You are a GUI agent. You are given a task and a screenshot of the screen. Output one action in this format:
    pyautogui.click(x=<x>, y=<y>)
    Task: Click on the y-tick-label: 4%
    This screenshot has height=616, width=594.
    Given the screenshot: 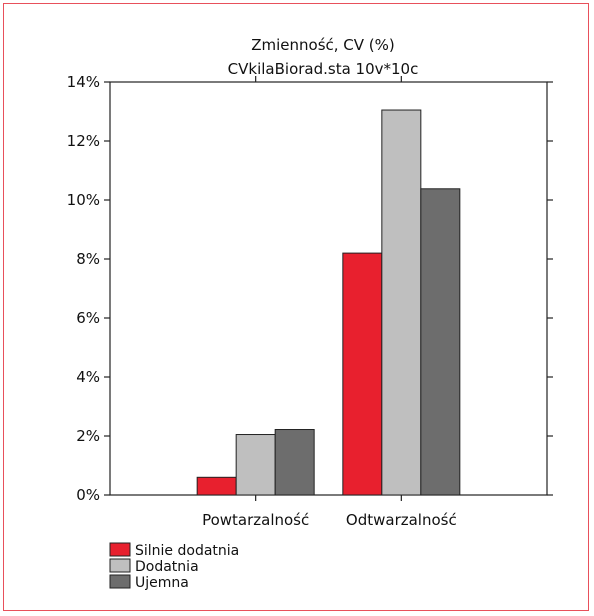 What is the action you would take?
    pyautogui.click(x=88, y=377)
    